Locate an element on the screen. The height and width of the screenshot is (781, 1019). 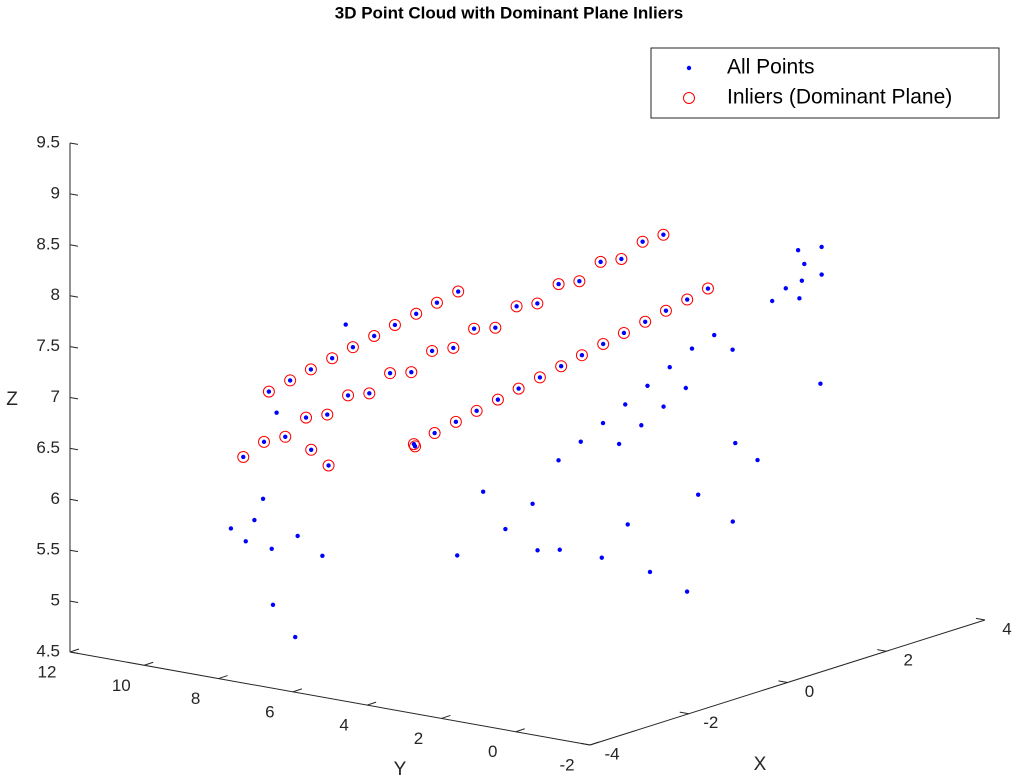
x-tick-label: 2 is located at coordinates (908, 660).